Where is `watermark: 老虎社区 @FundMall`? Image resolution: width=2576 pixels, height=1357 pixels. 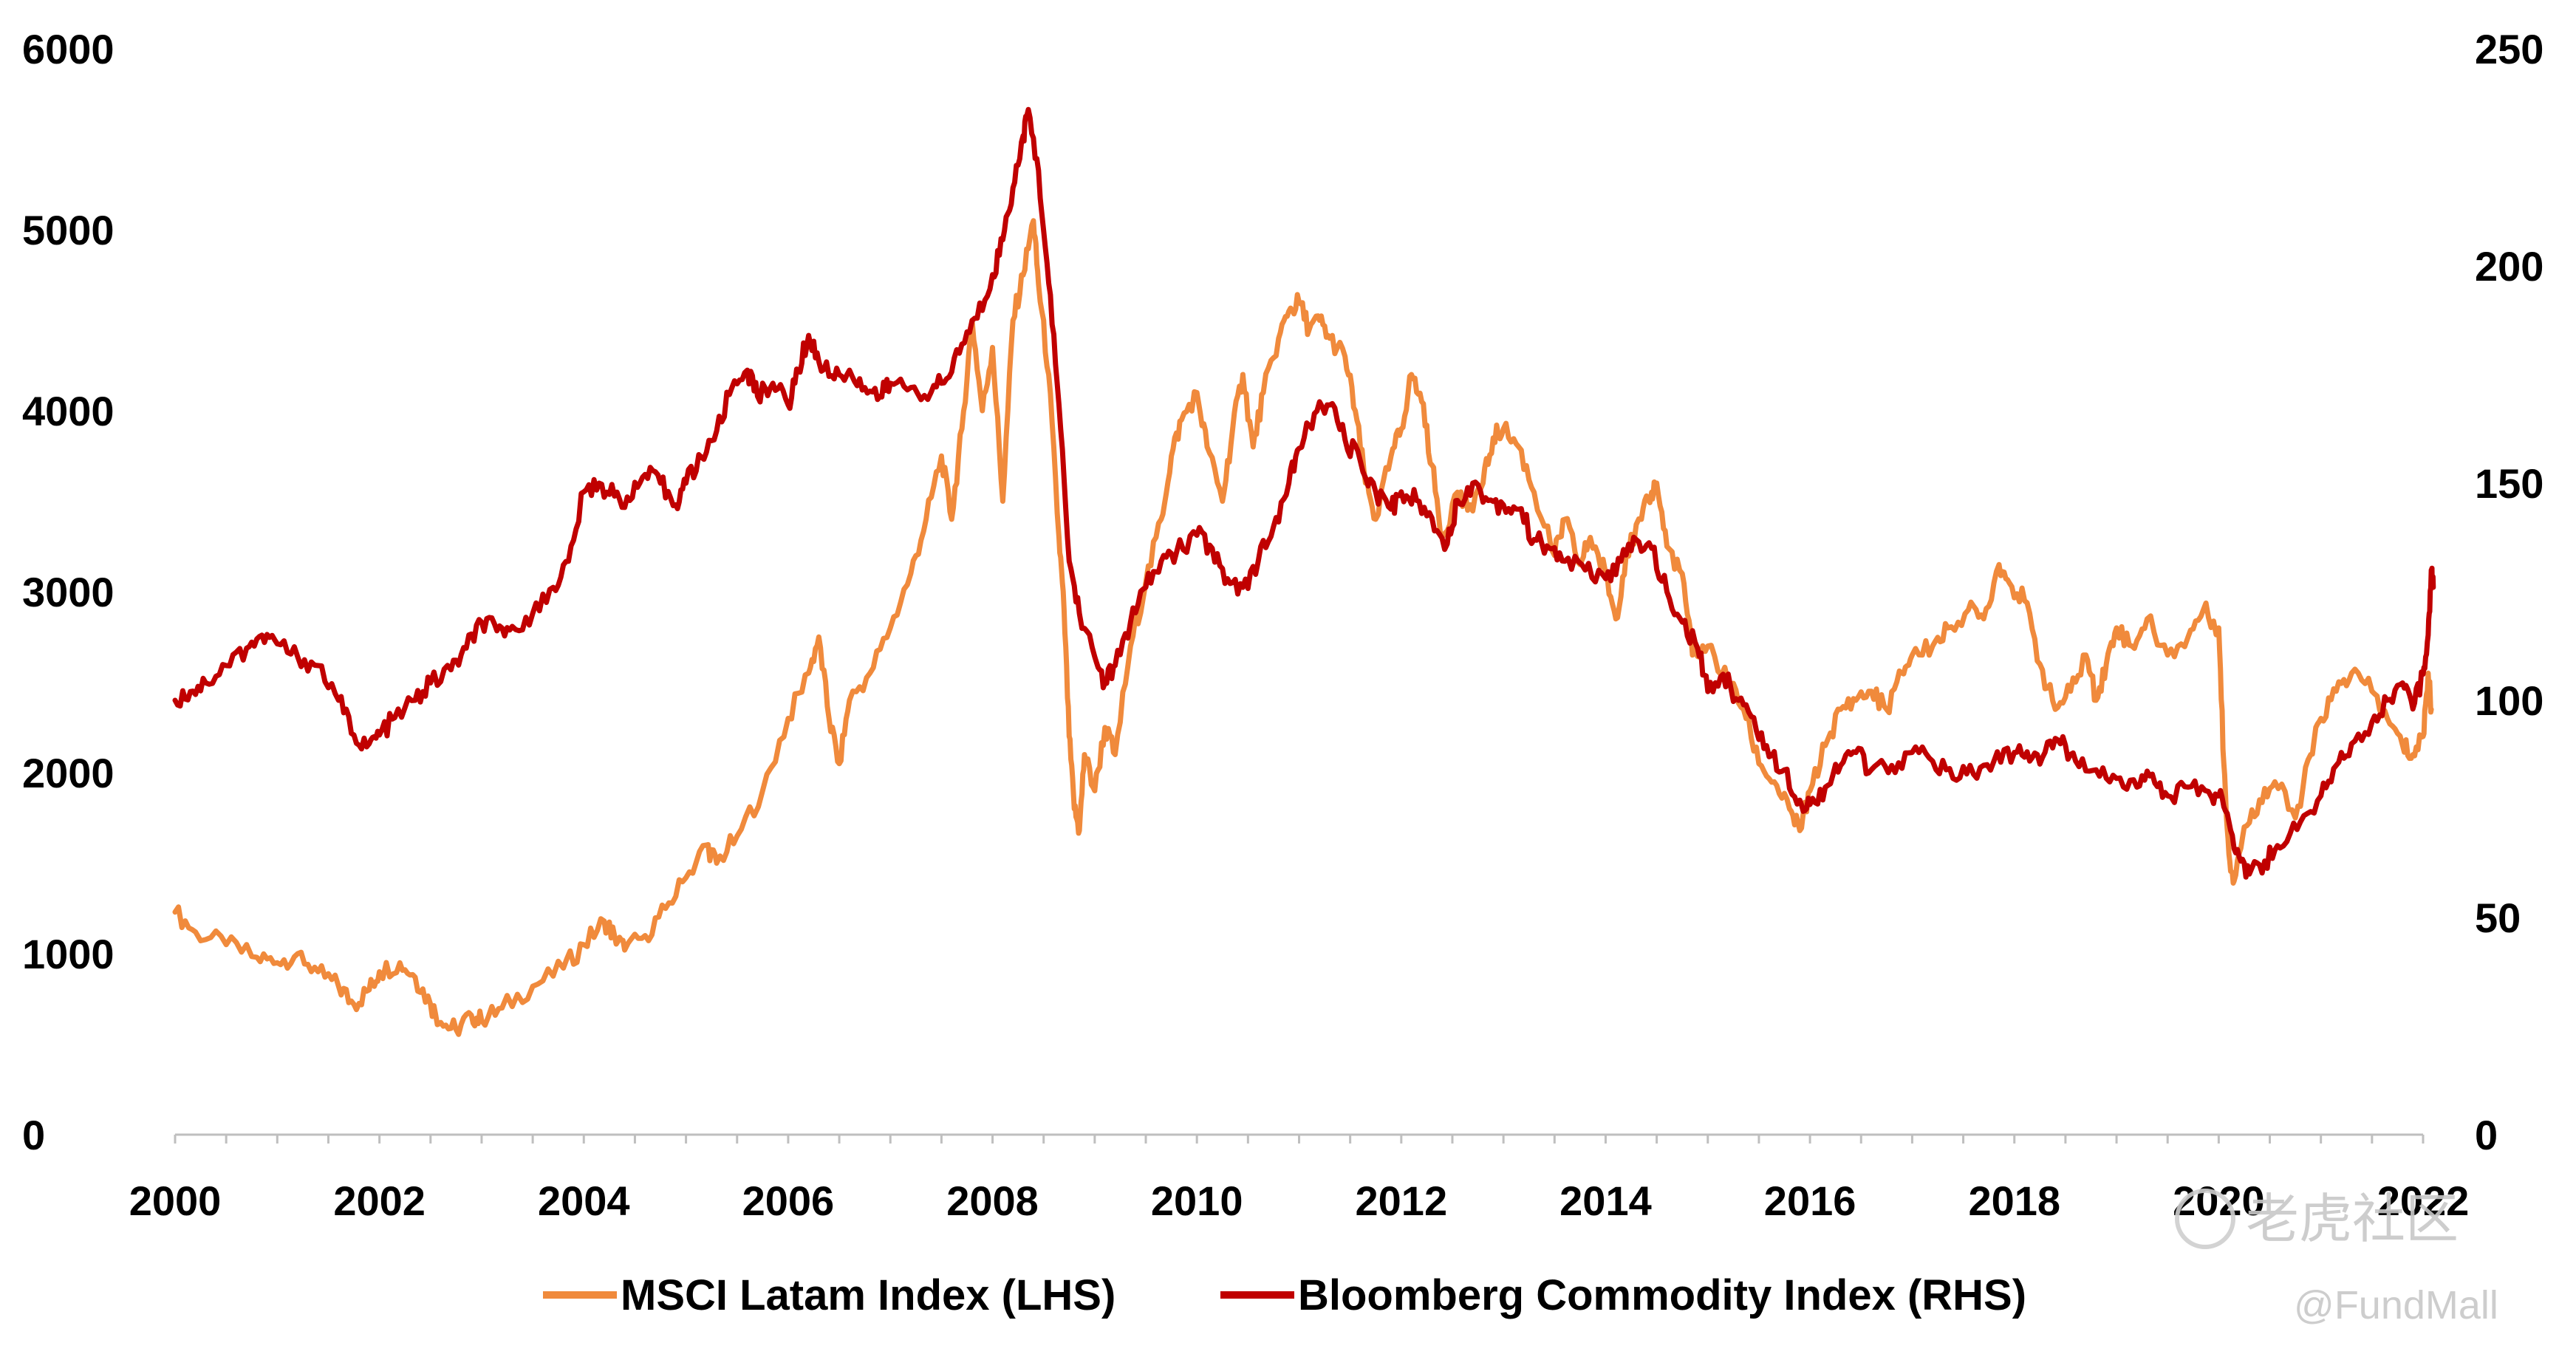
watermark: 老虎社区 @FundMall is located at coordinates (2336, 1258).